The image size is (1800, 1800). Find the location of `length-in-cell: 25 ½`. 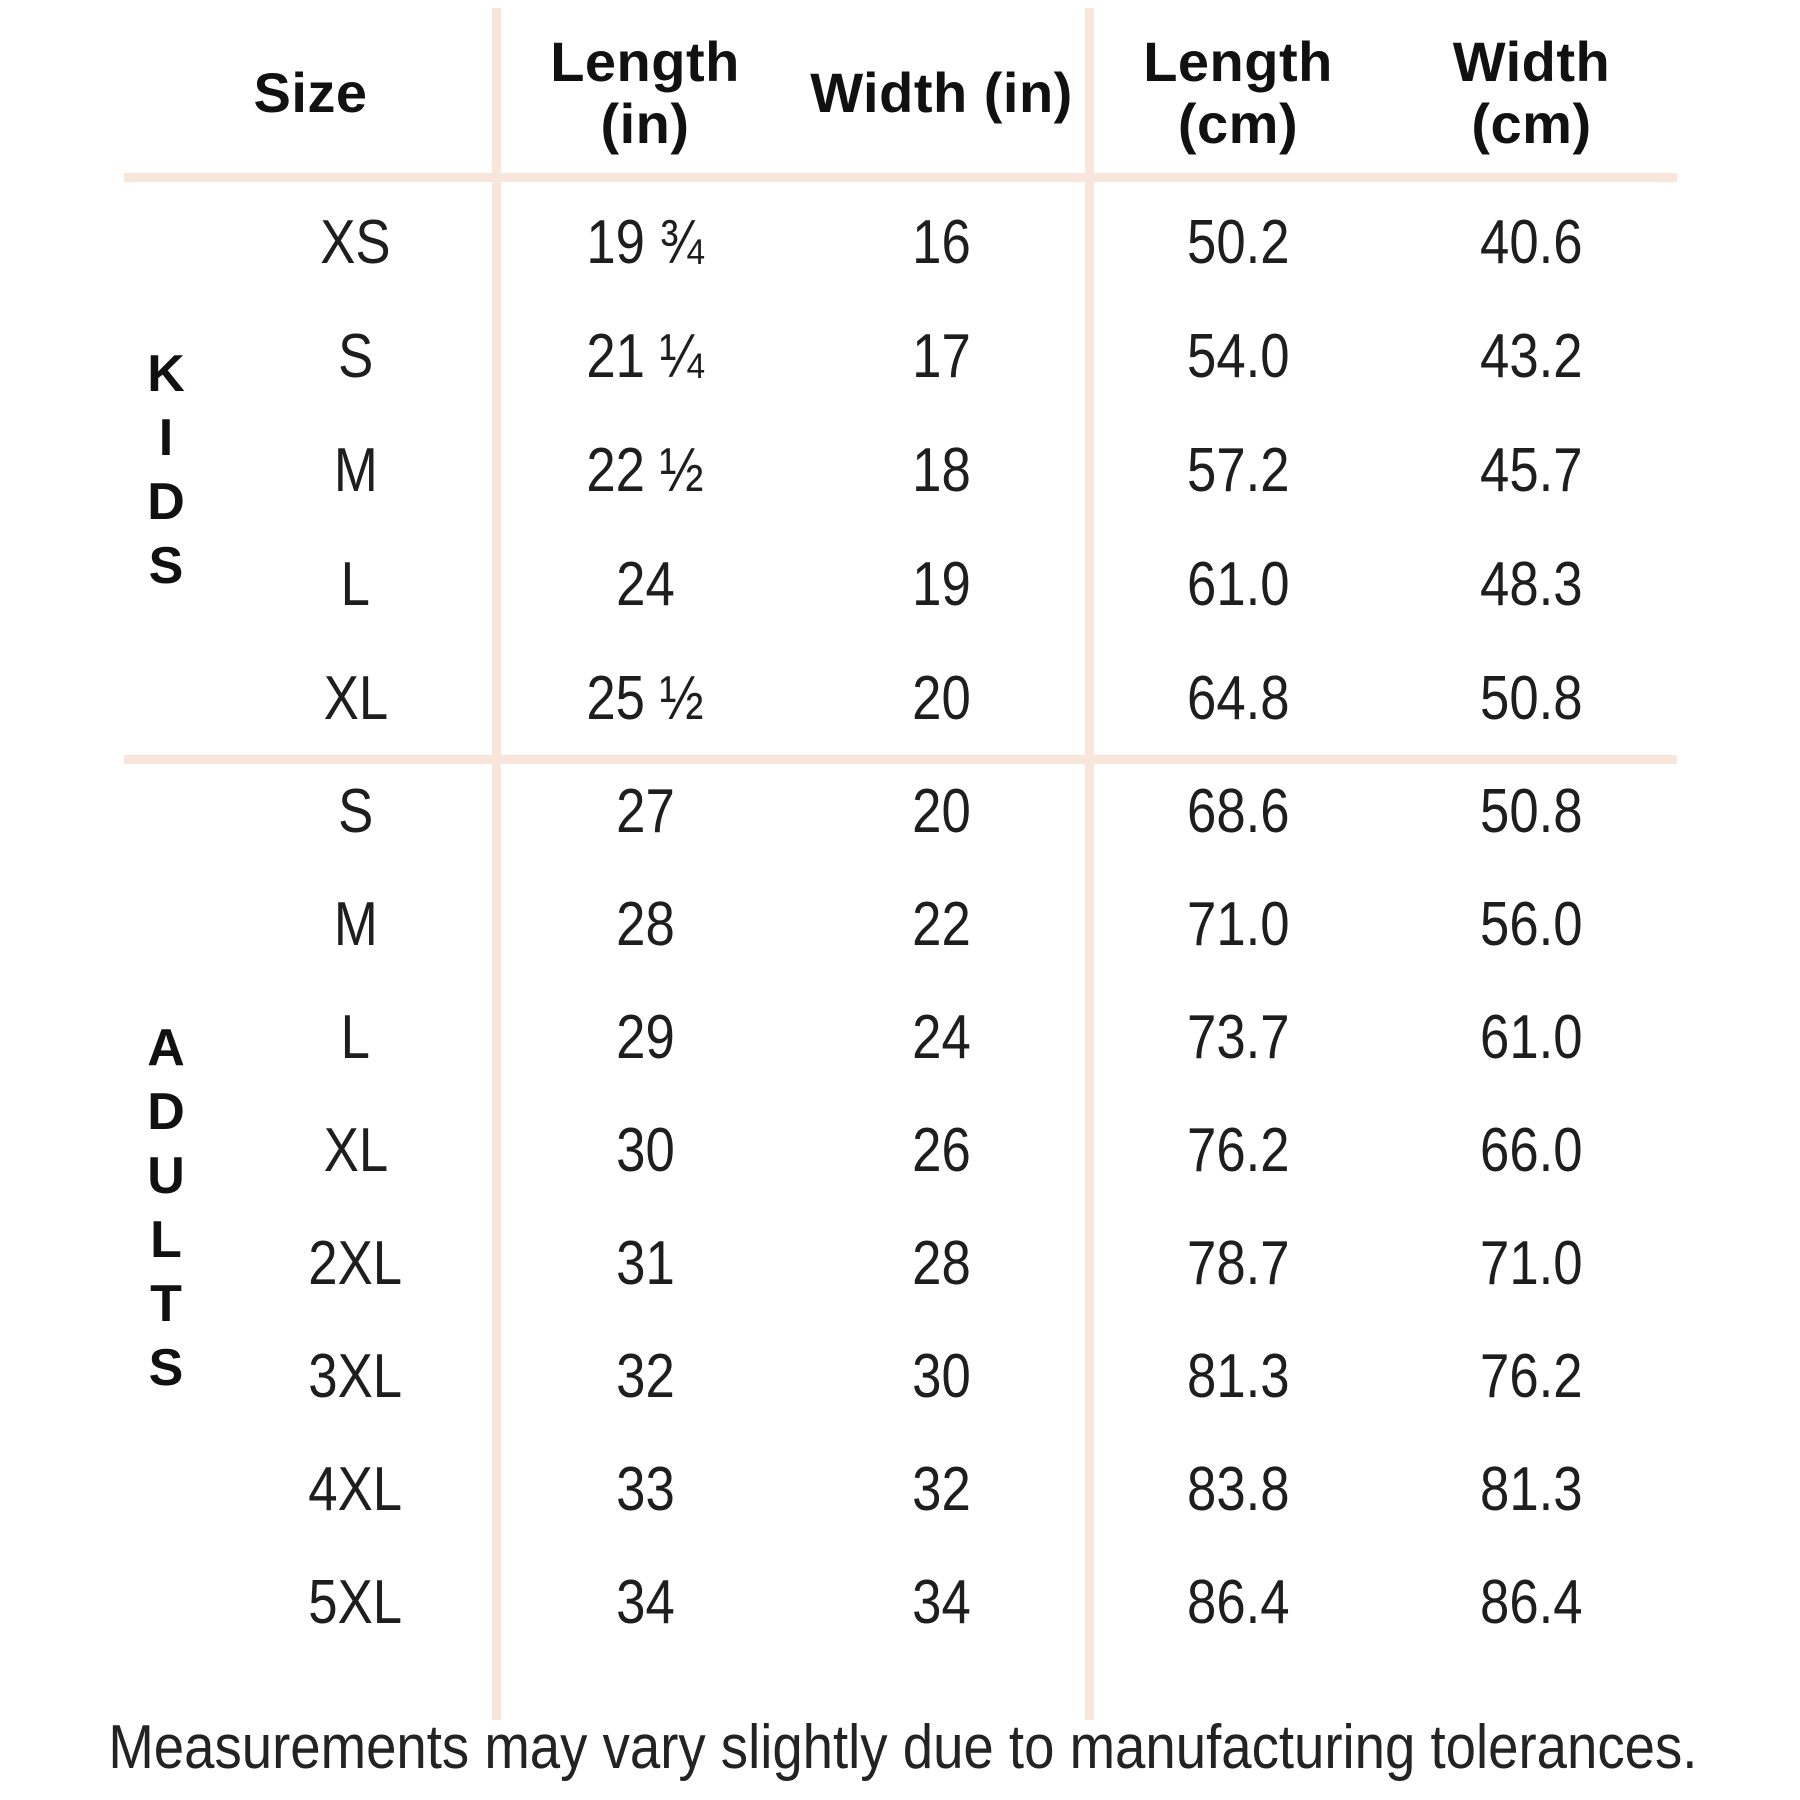

length-in-cell: 25 ½ is located at coordinates (645, 698).